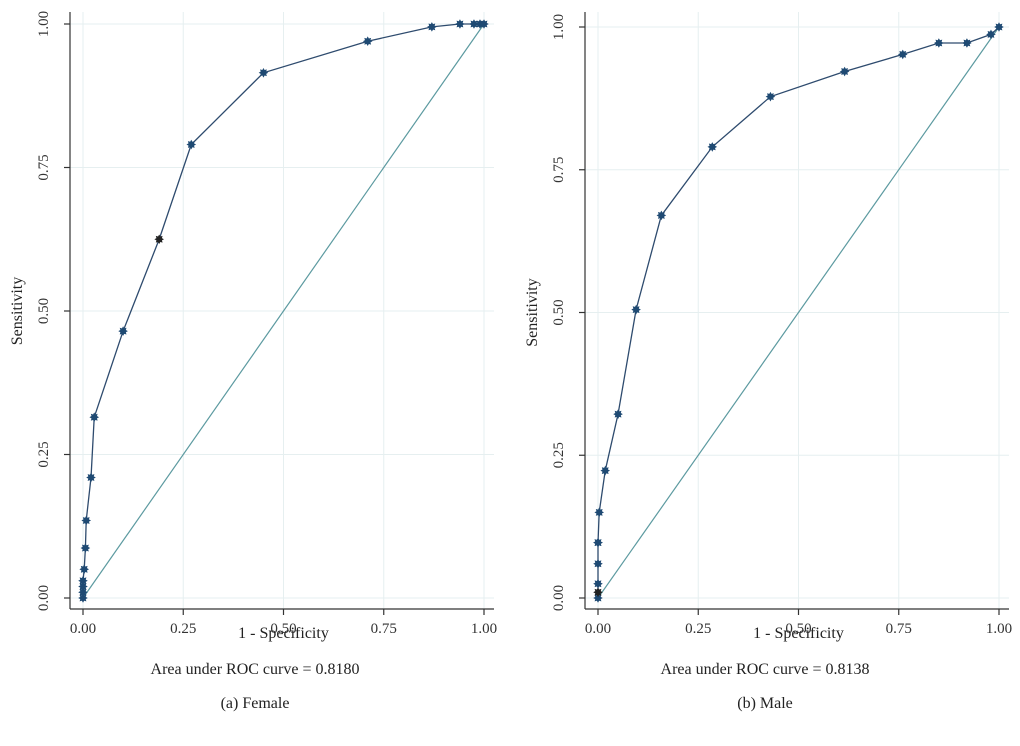  Describe the element at coordinates (765, 669) in the screenshot. I see `auc-label-male: Area under ROC curve = 0.8138` at that location.